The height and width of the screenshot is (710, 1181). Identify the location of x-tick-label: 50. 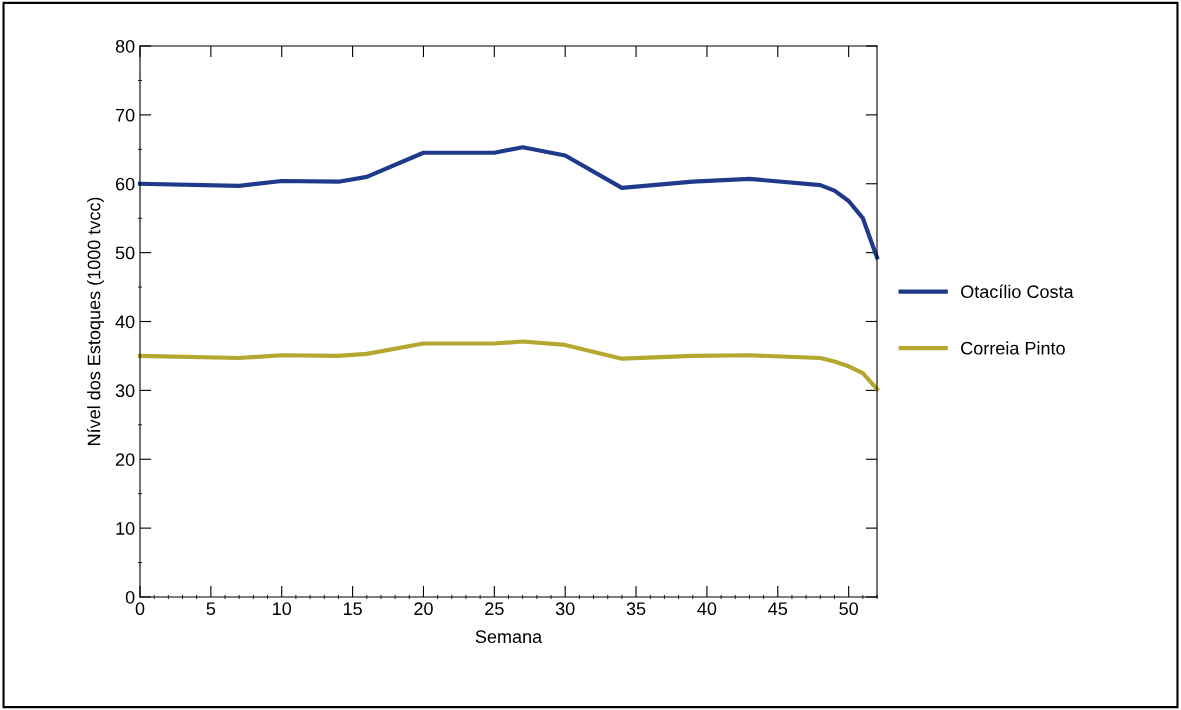
(848, 609).